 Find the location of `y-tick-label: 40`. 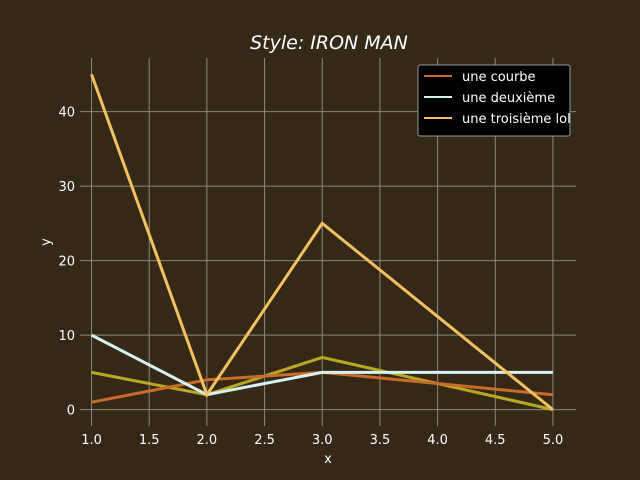

y-tick-label: 40 is located at coordinates (66, 113).